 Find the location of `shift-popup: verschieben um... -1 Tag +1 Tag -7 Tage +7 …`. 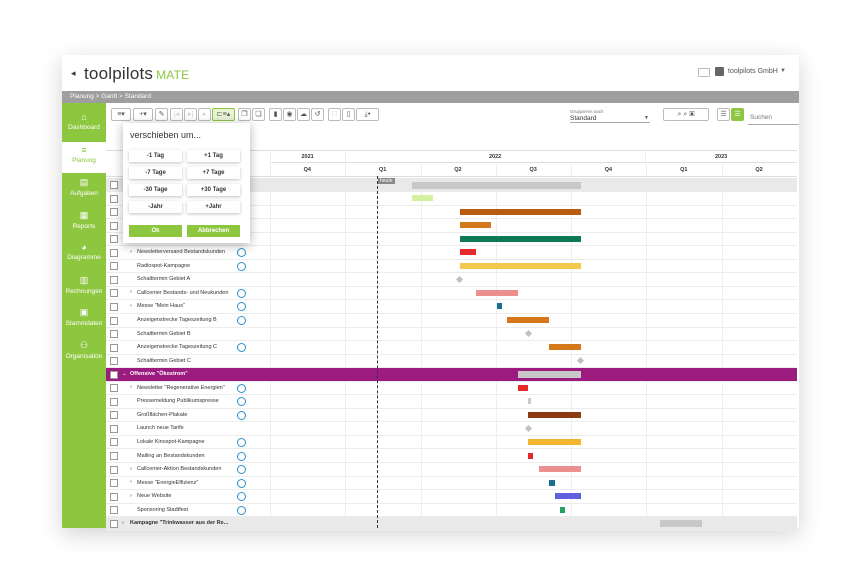

shift-popup: verschieben um... -1 Tag +1 Tag -7 Tage +7 … is located at coordinates (186, 183).